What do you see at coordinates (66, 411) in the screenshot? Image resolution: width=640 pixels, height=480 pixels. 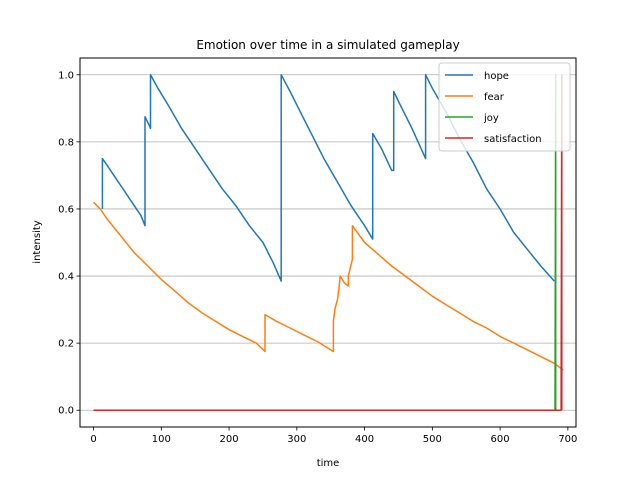 I see `y-tick-label: 0.0` at bounding box center [66, 411].